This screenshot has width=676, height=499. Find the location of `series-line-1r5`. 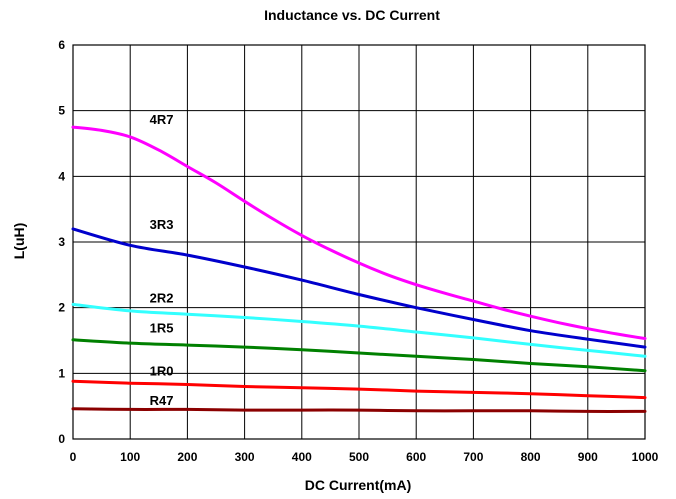

series-line-1r5 is located at coordinates (359, 355).